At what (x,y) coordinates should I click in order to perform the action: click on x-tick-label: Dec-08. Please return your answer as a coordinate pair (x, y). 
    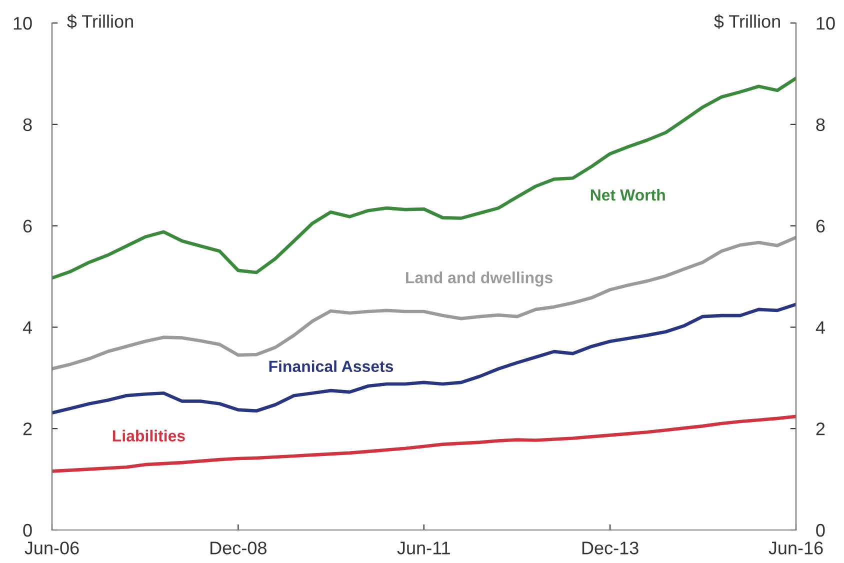
    Looking at the image, I should click on (238, 548).